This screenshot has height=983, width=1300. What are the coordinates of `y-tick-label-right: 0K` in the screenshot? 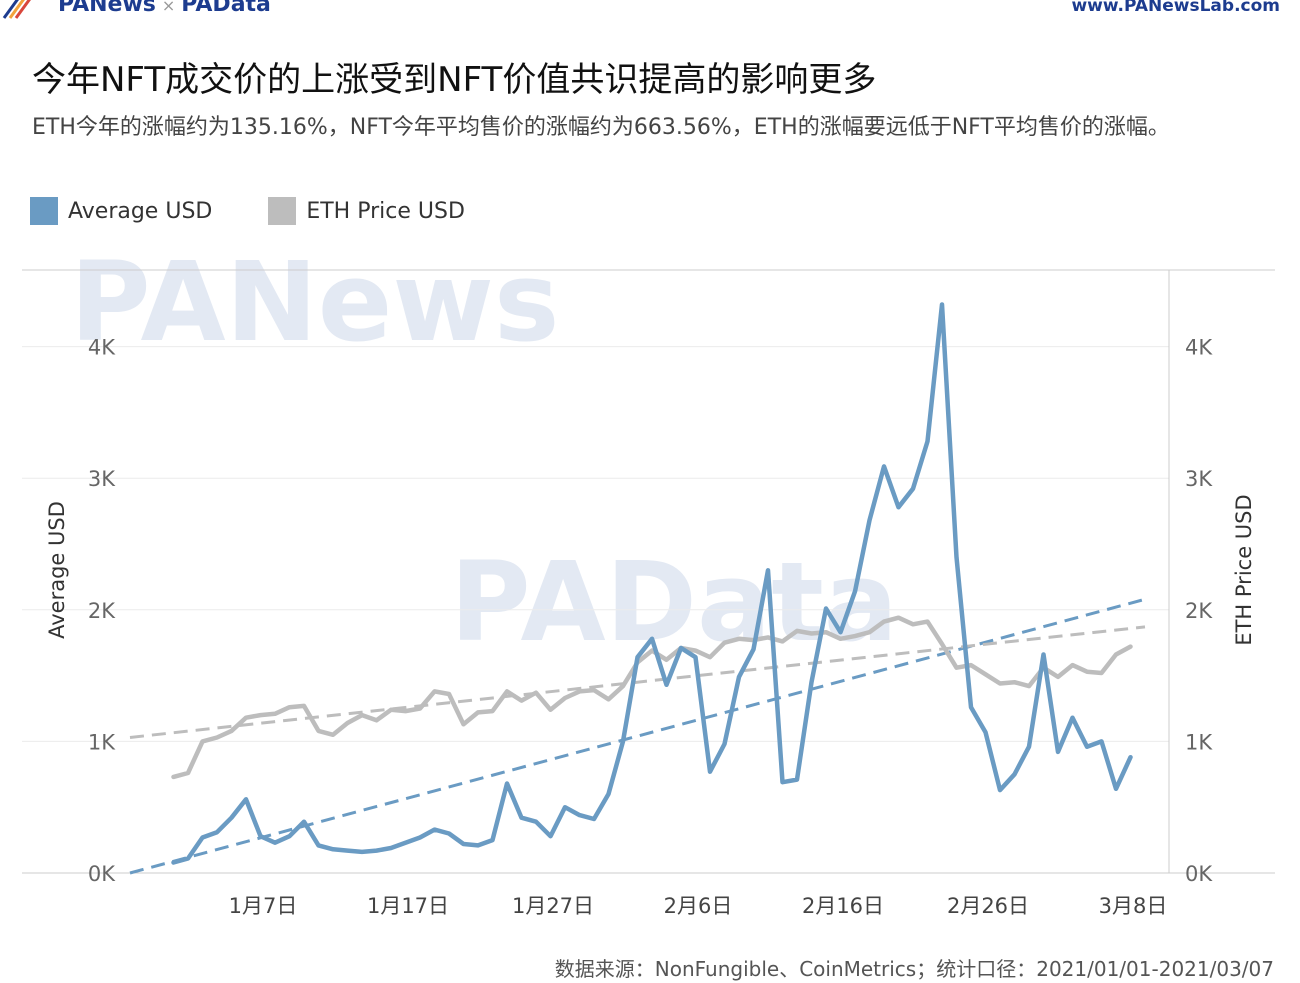 It's located at (1199, 874).